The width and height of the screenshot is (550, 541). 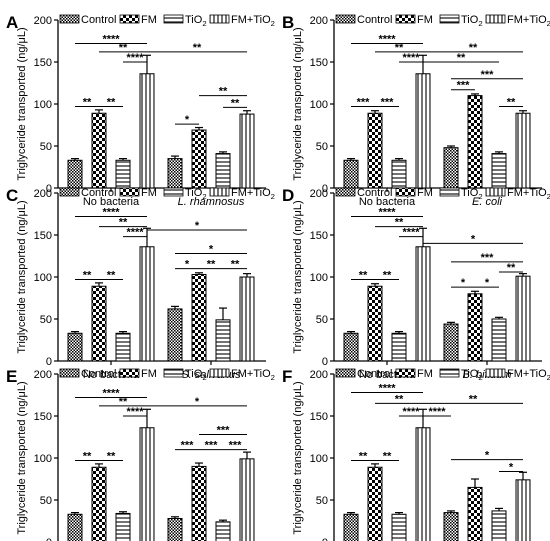 What do you see at coordinates (288, 195) in the screenshot?
I see `panel-label: D` at bounding box center [288, 195].